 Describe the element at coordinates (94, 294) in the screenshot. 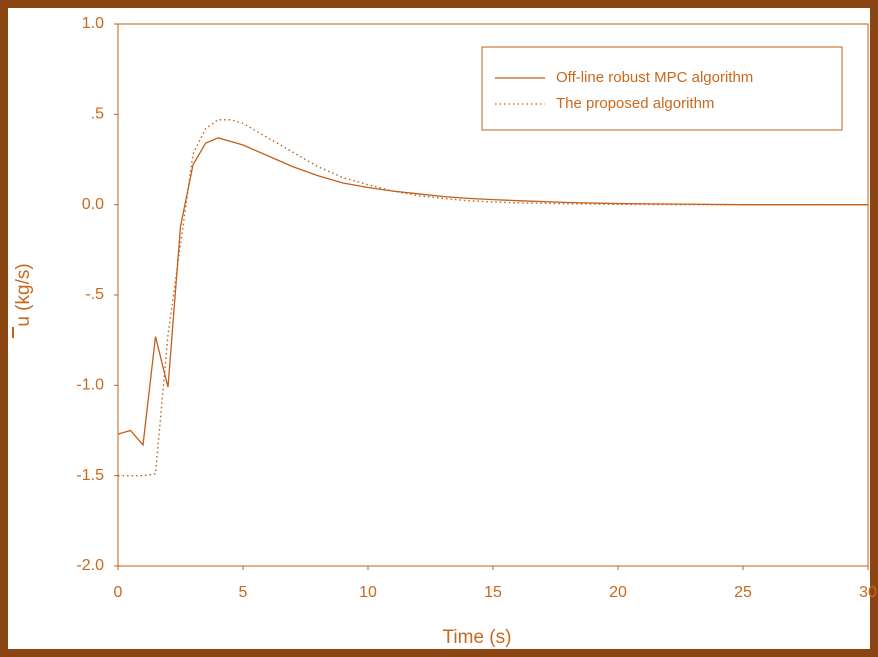

I see `y-tick-label: -.5` at that location.